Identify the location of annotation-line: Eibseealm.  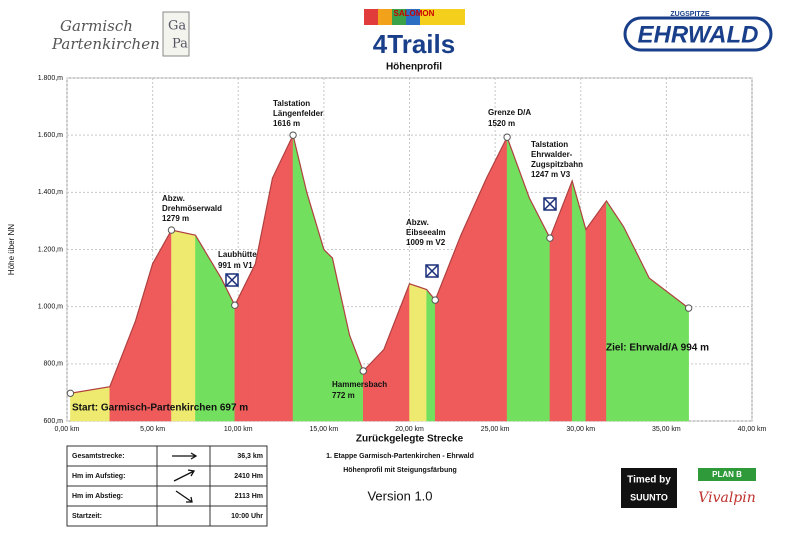
(426, 232).